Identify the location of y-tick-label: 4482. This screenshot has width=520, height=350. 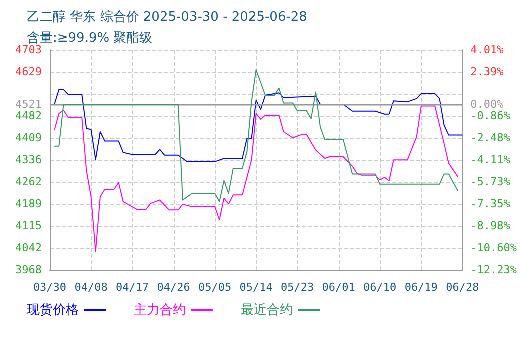
(29, 116).